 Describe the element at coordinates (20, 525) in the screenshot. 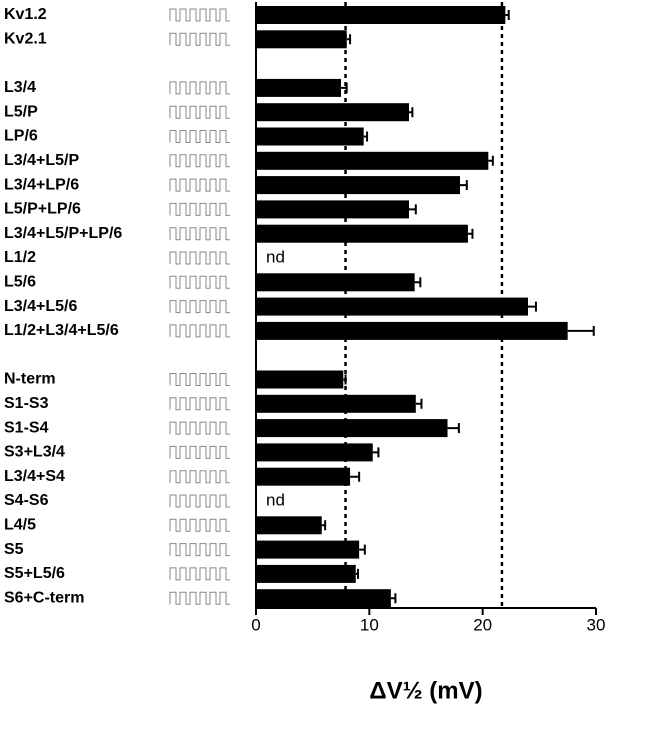

I see `category-label: L4/5` at that location.